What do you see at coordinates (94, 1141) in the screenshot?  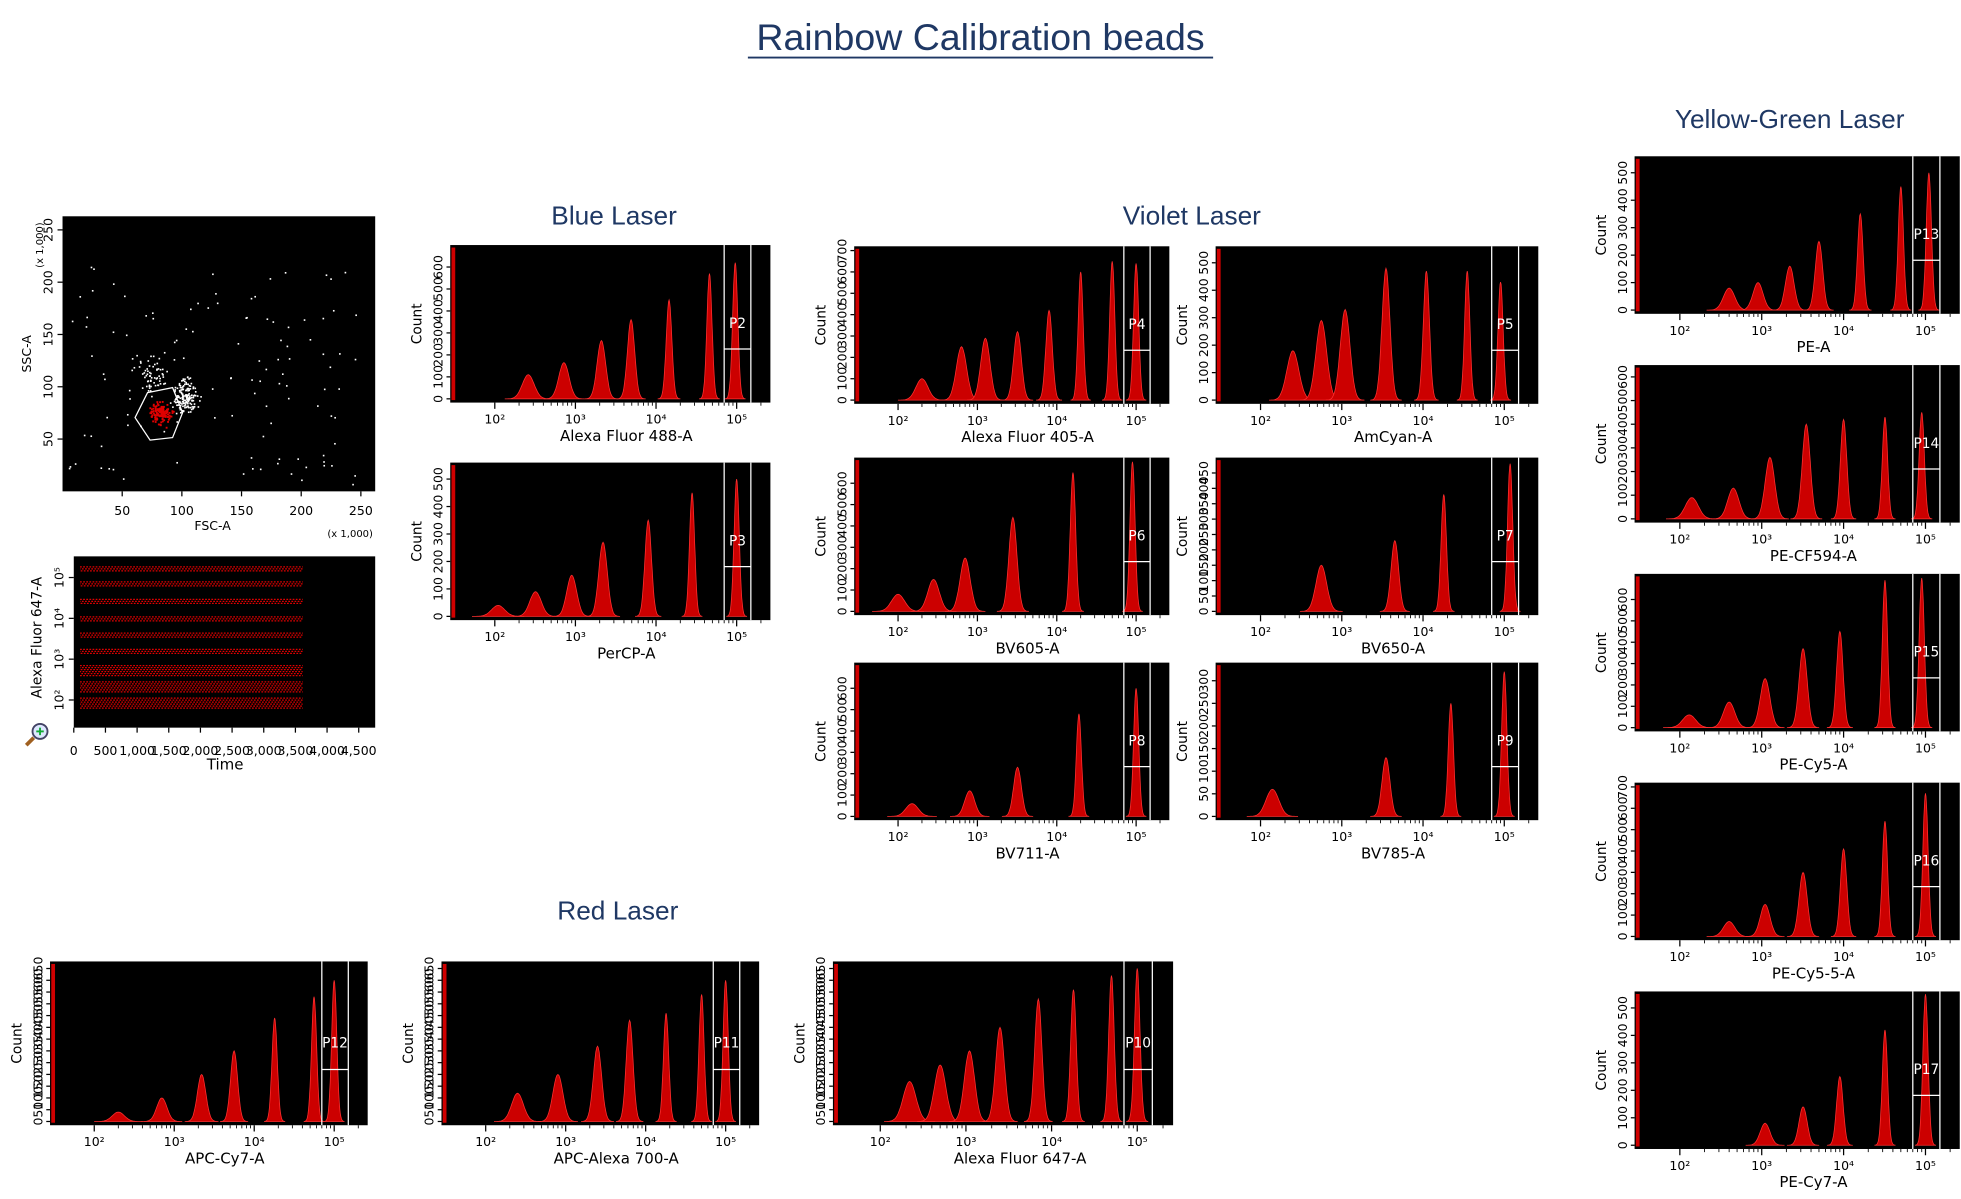 I see `x-tick-label: 10²` at bounding box center [94, 1141].